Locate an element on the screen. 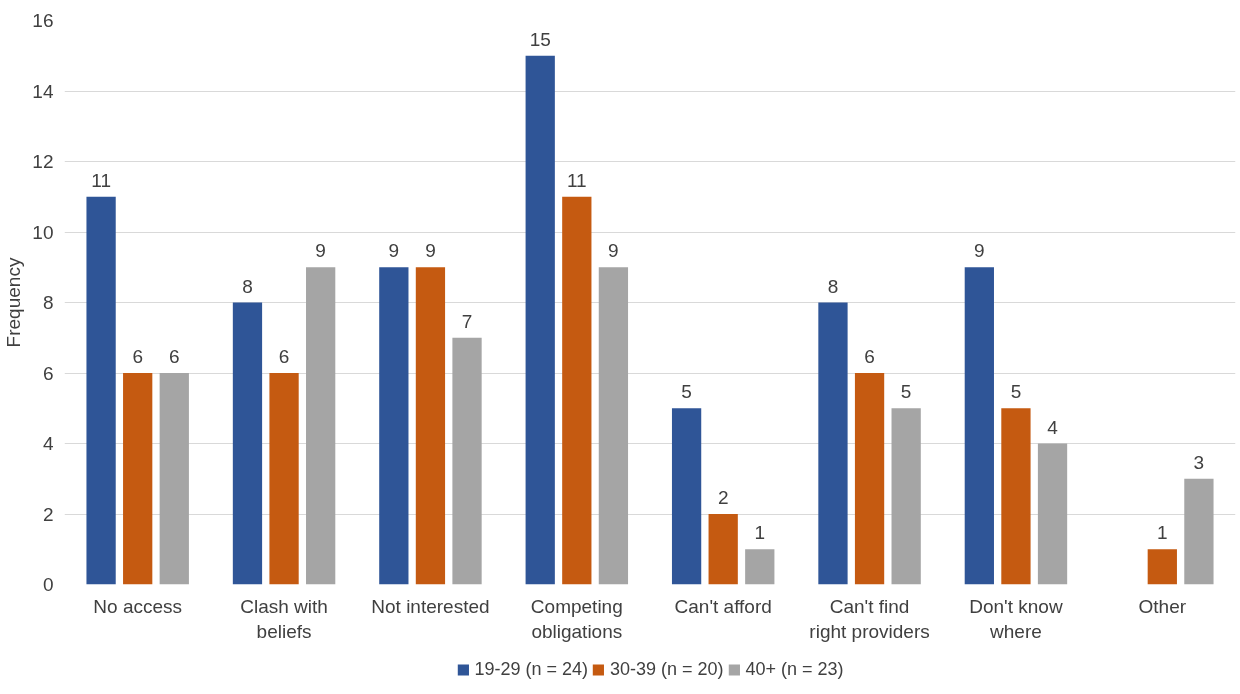 The height and width of the screenshot is (694, 1240). y-tick-label: 2 is located at coordinates (48, 514).